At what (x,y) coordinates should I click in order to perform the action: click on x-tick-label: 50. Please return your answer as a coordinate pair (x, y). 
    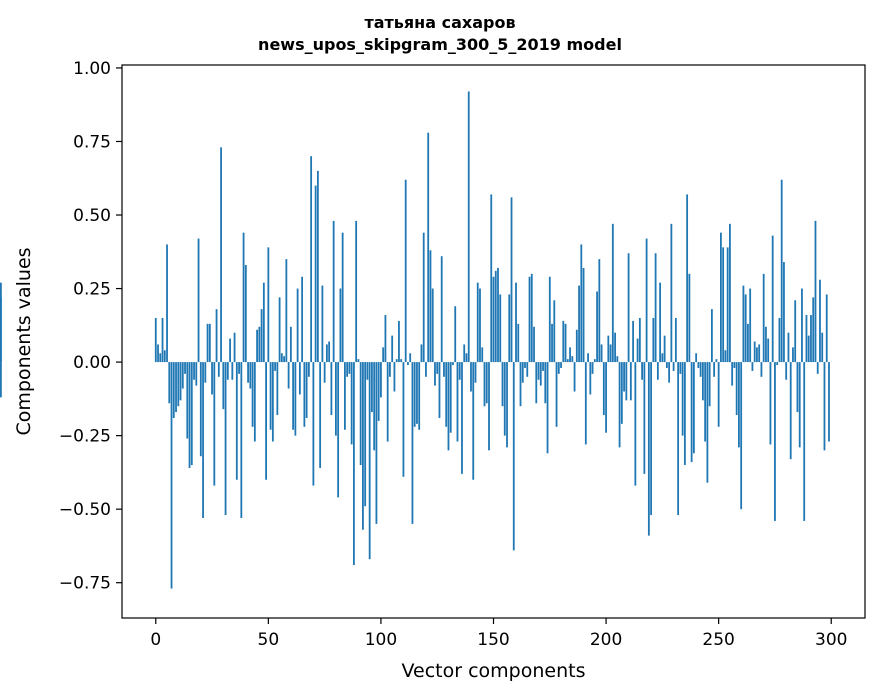
    Looking at the image, I should click on (269, 640).